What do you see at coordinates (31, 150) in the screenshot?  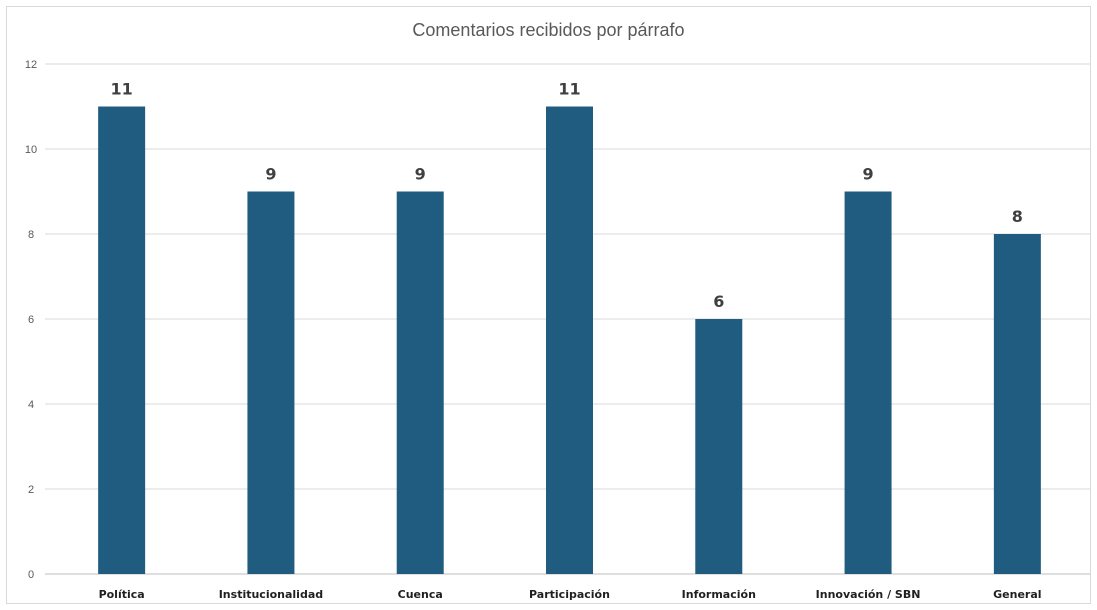 I see `y-tick-label: 10` at bounding box center [31, 150].